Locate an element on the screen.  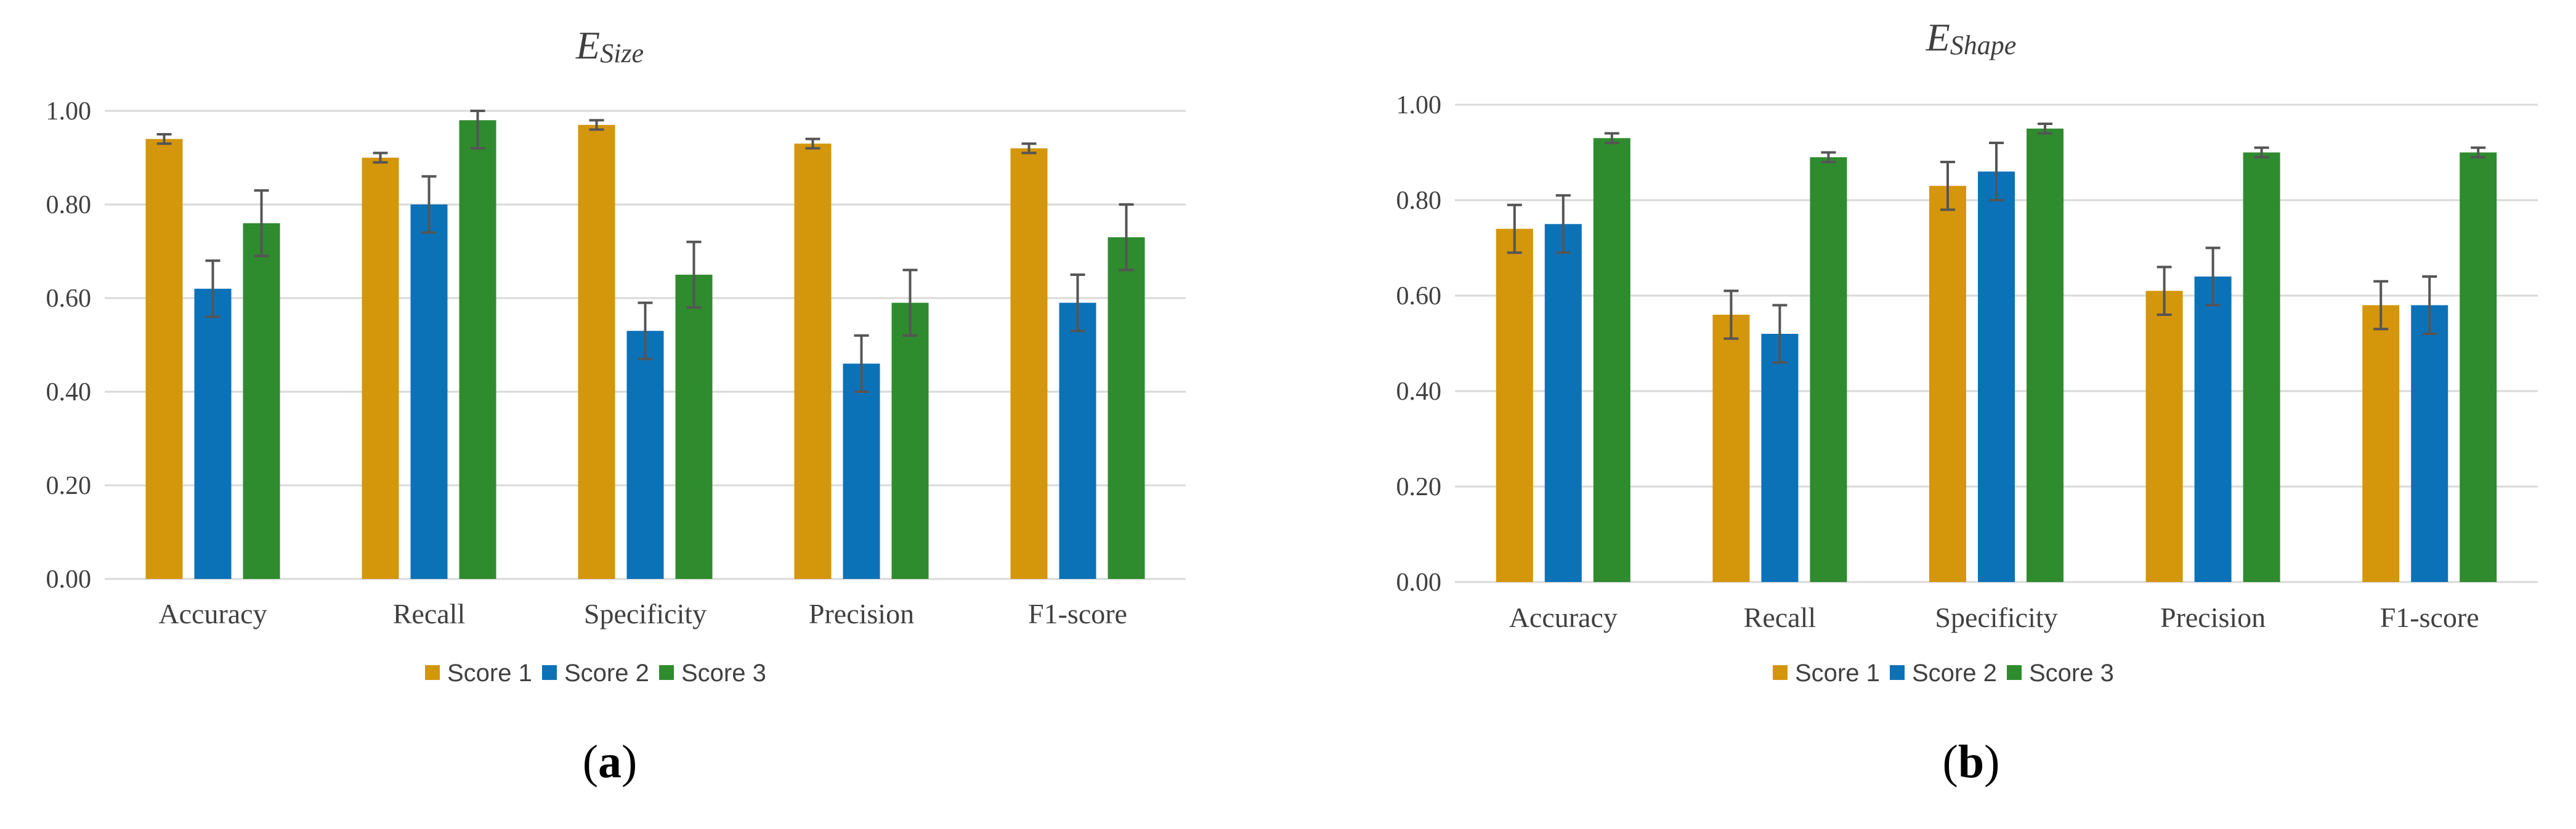
panel-letter: a is located at coordinates (610, 762).